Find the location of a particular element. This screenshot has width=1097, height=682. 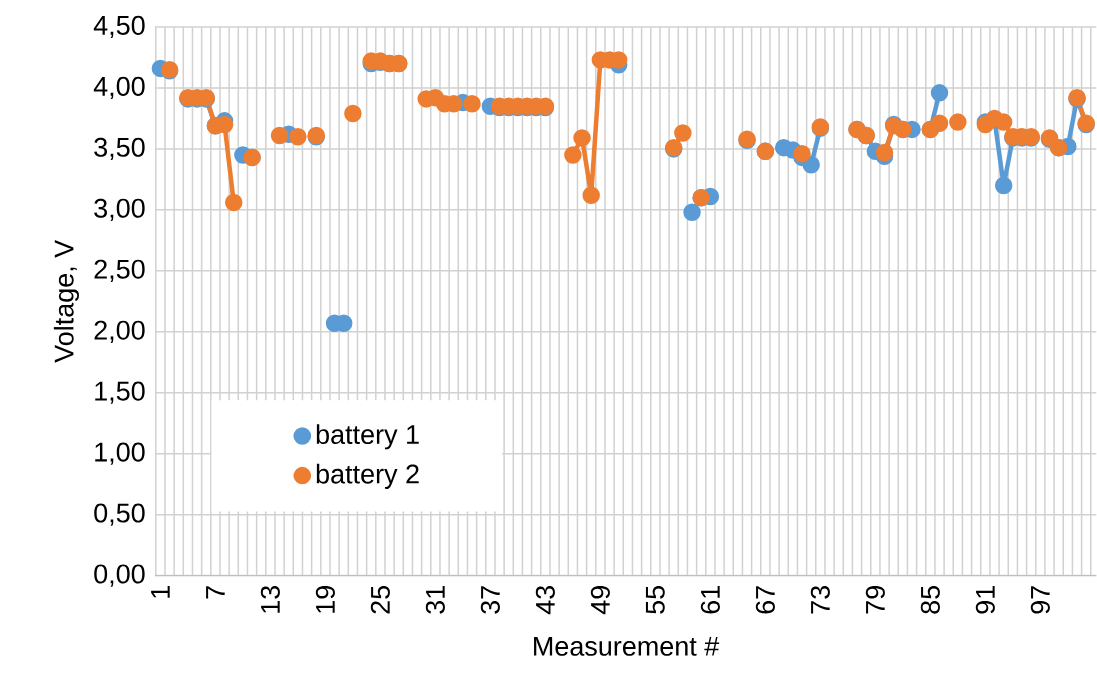

x-tick-label: 49 is located at coordinates (600, 600).